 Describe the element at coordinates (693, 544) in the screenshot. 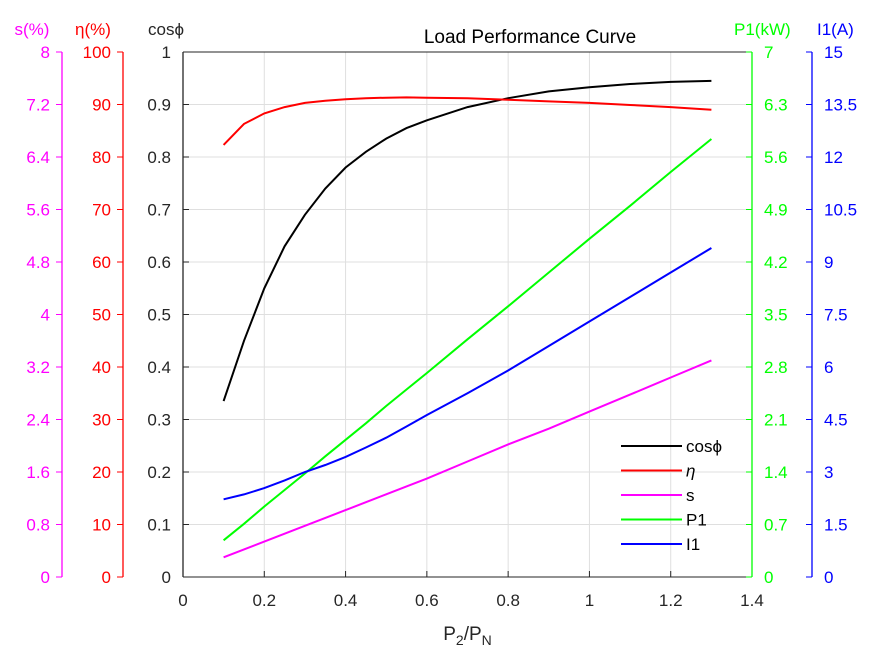

I see `legend-label: I1` at that location.